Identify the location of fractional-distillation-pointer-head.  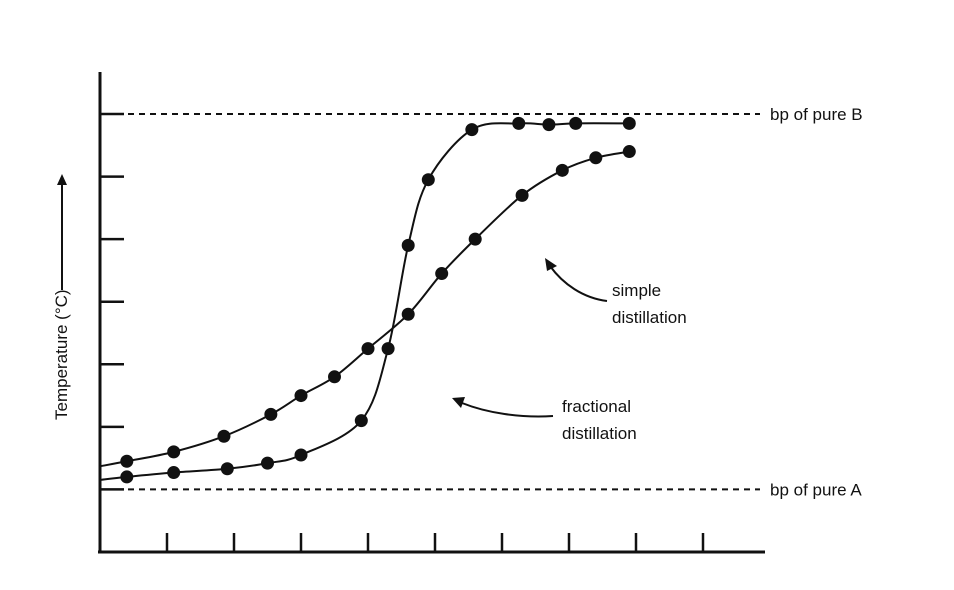
(458, 402).